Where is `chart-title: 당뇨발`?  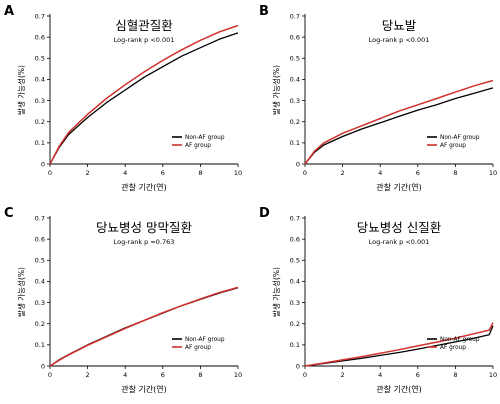 chart-title: 당뇨발 is located at coordinates (399, 25).